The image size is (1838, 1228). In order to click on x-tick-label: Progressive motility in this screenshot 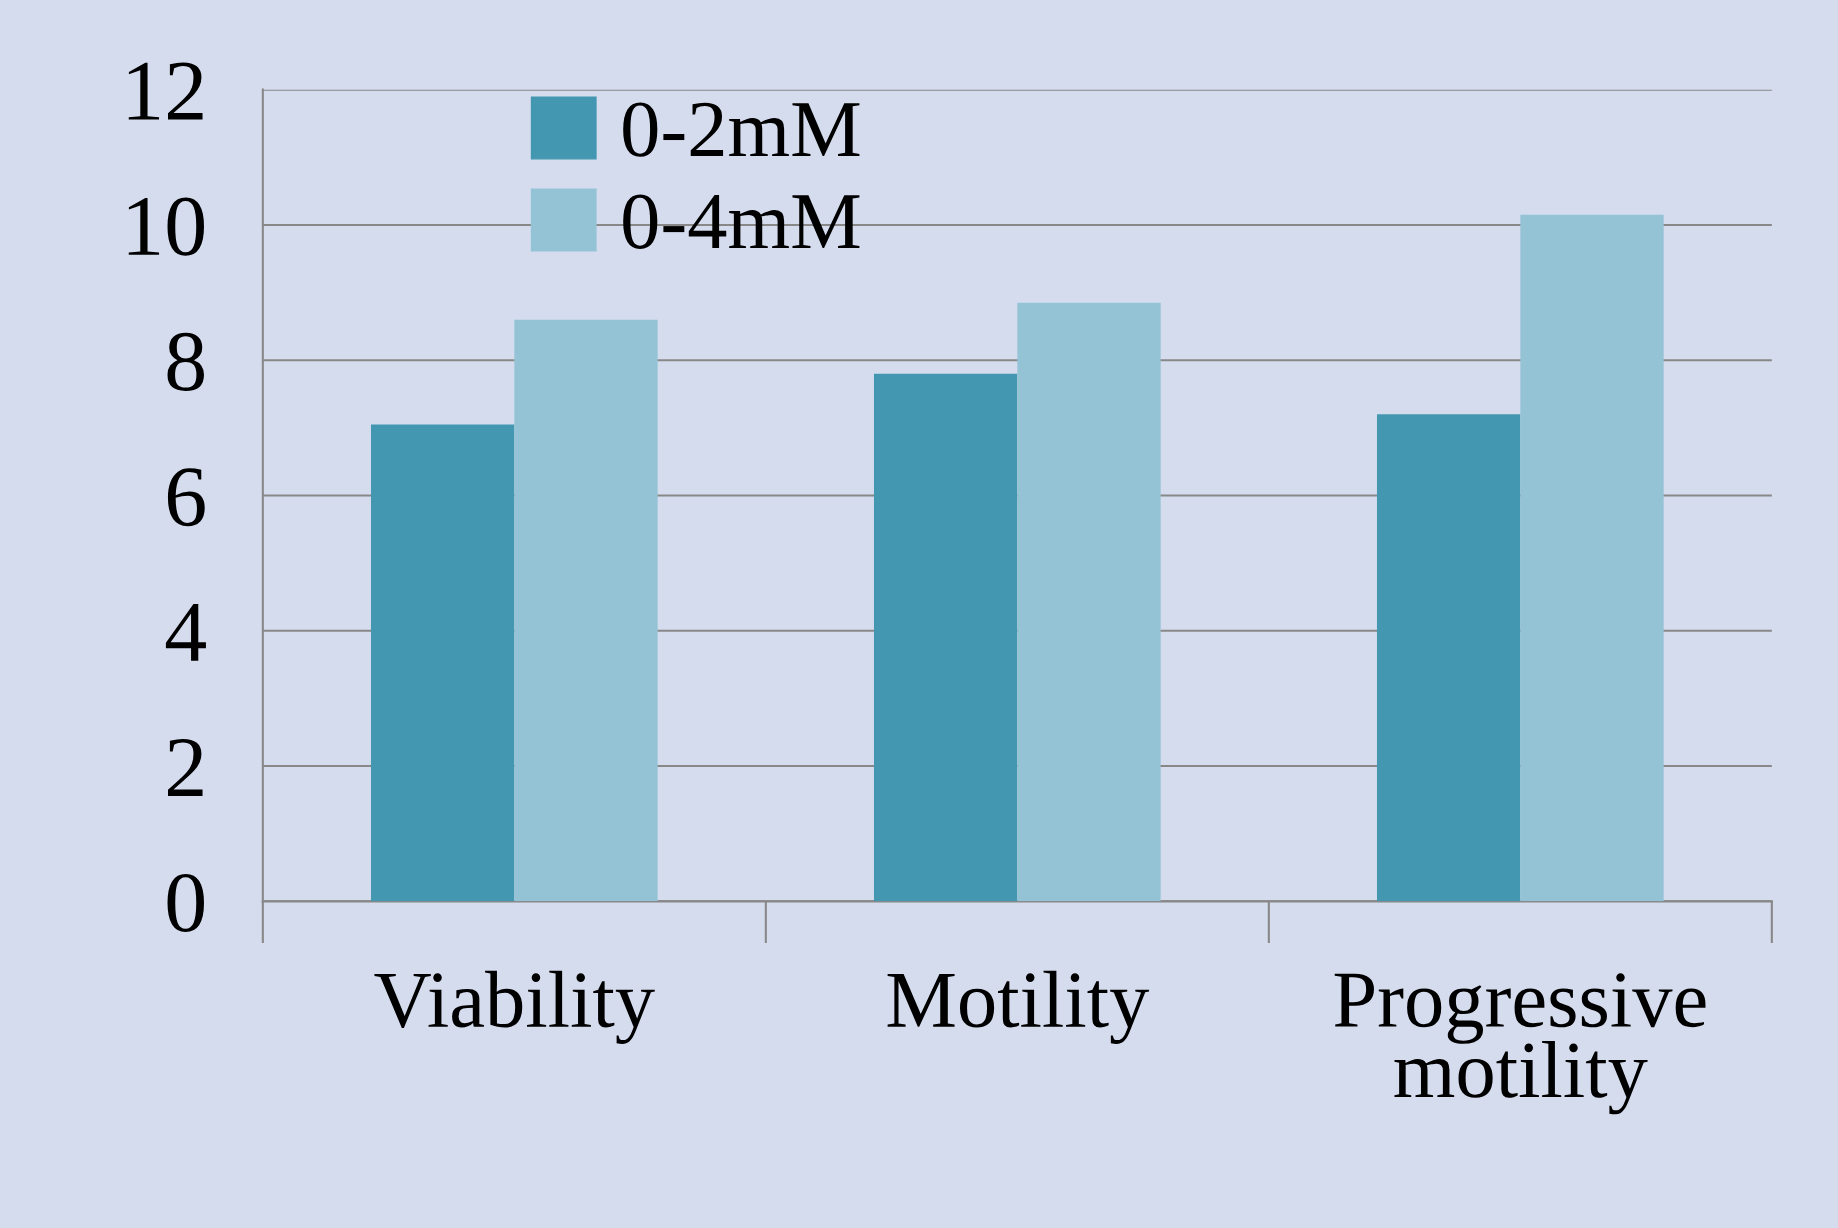, I will do `click(1520, 1044)`.